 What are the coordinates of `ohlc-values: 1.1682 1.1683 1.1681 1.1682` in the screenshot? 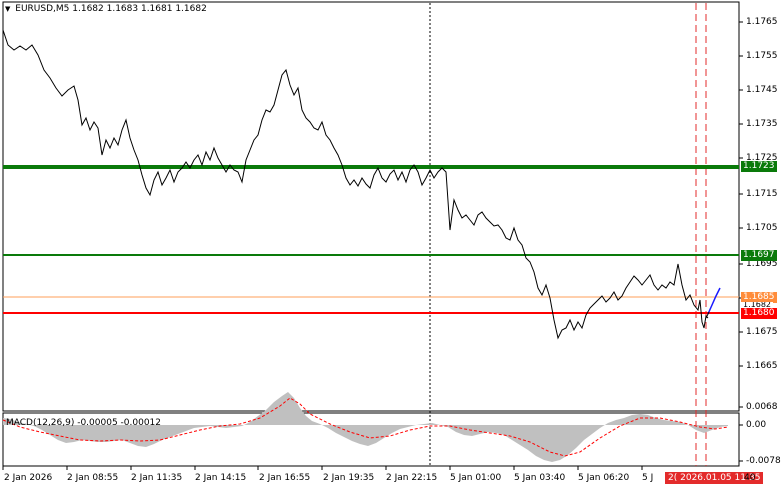 It's located at (139, 9).